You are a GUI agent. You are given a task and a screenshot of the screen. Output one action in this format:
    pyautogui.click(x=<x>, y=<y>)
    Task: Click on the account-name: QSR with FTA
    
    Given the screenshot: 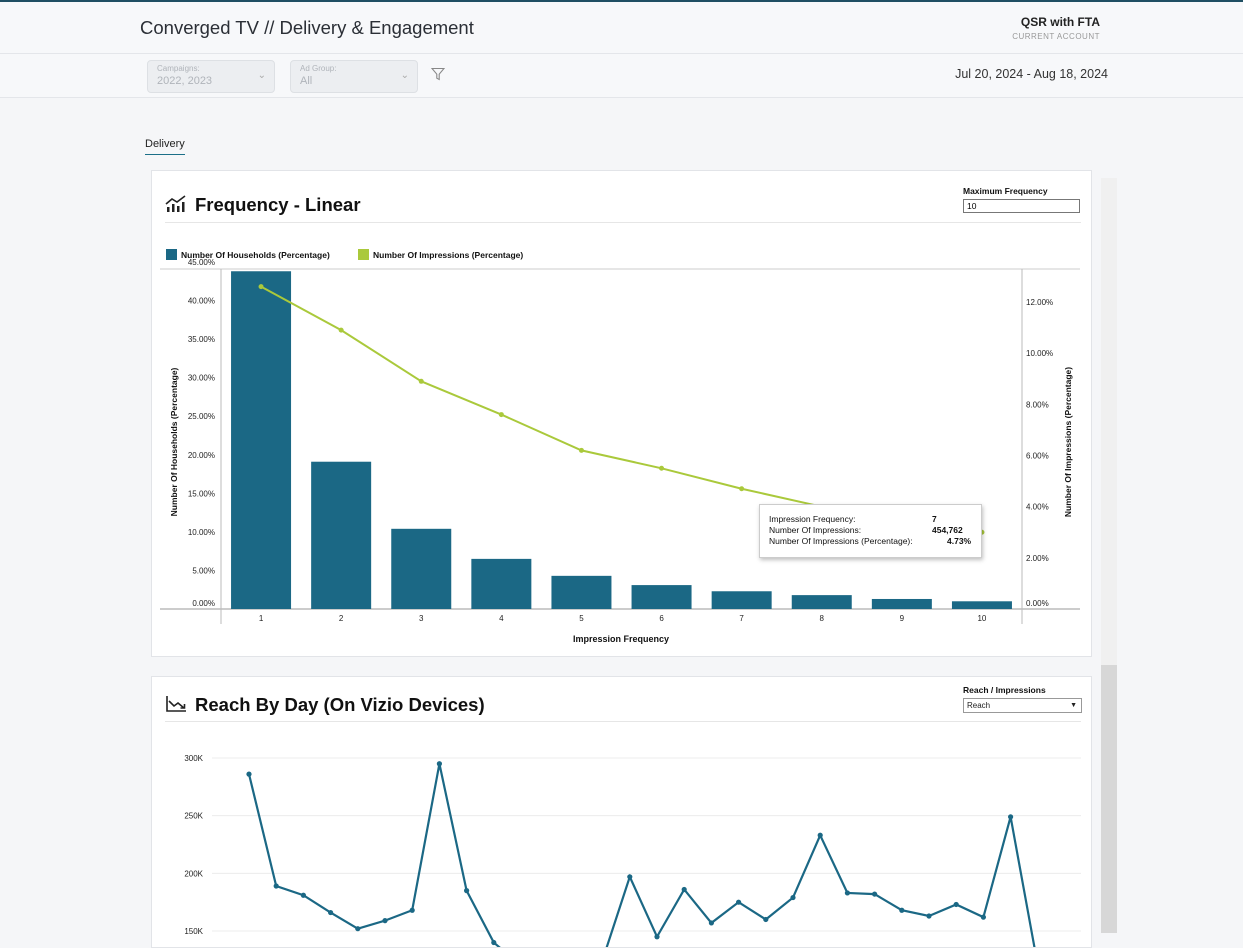 What is the action you would take?
    pyautogui.click(x=1060, y=22)
    